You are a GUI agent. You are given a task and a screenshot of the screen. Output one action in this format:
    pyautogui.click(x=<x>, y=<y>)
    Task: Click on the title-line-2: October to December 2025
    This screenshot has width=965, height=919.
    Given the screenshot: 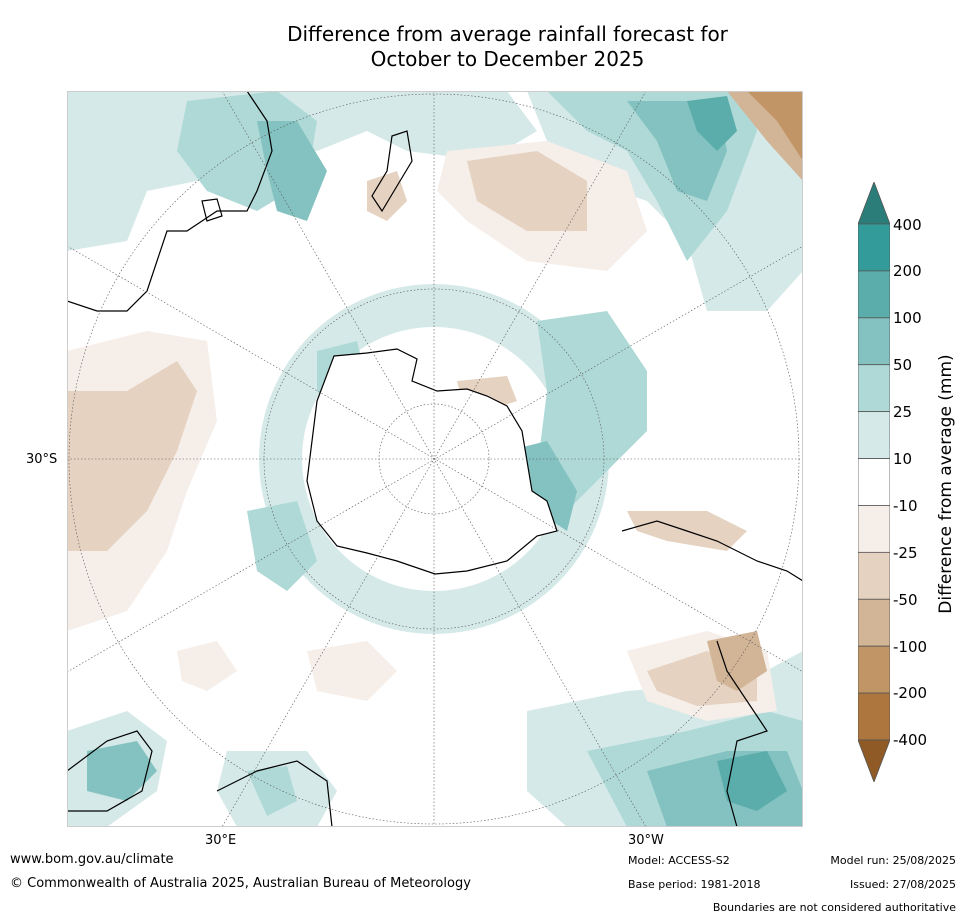 What is the action you would take?
    pyautogui.click(x=507, y=59)
    